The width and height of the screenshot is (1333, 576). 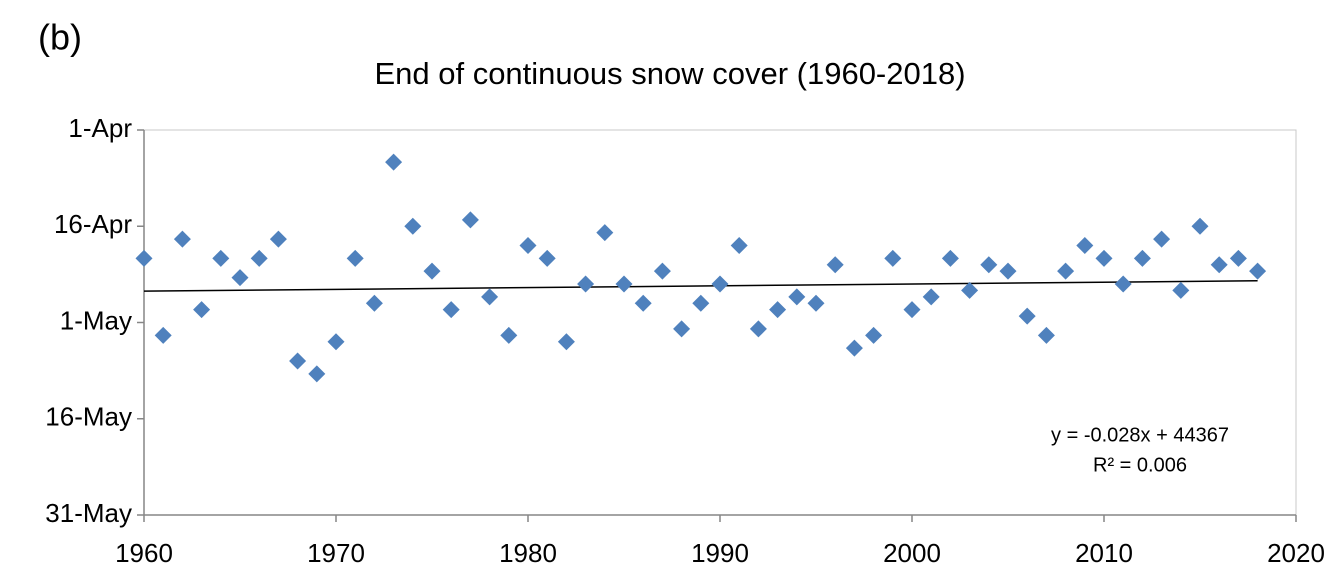 What do you see at coordinates (1296, 553) in the screenshot?
I see `x-tick-label: 2020` at bounding box center [1296, 553].